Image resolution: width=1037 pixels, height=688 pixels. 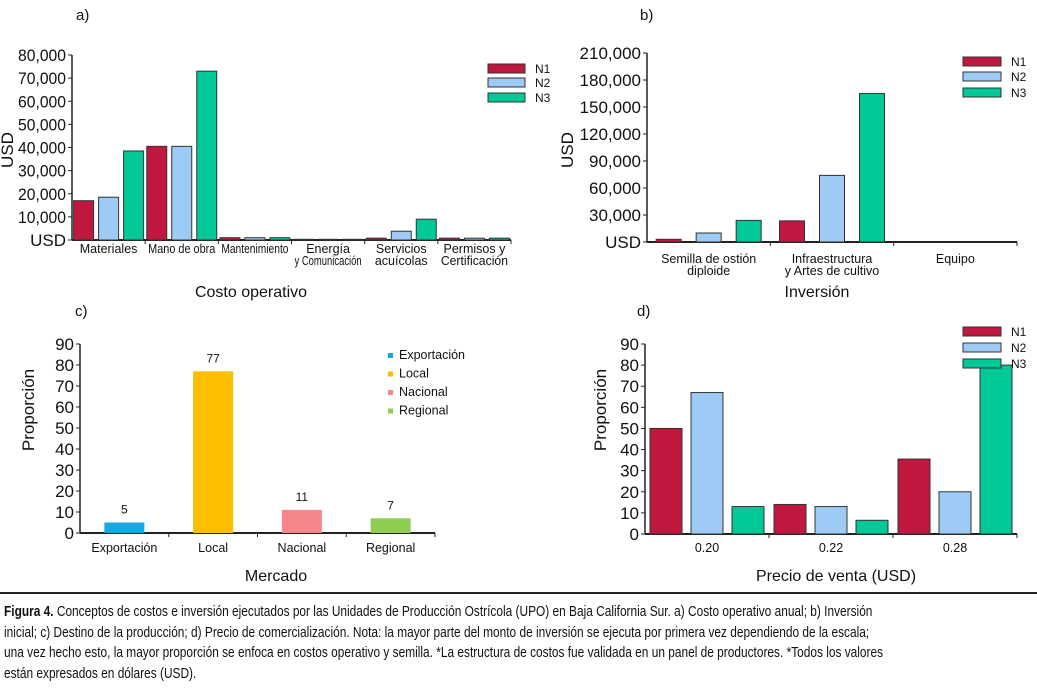 I want to click on caption-separator, so click(x=518, y=593).